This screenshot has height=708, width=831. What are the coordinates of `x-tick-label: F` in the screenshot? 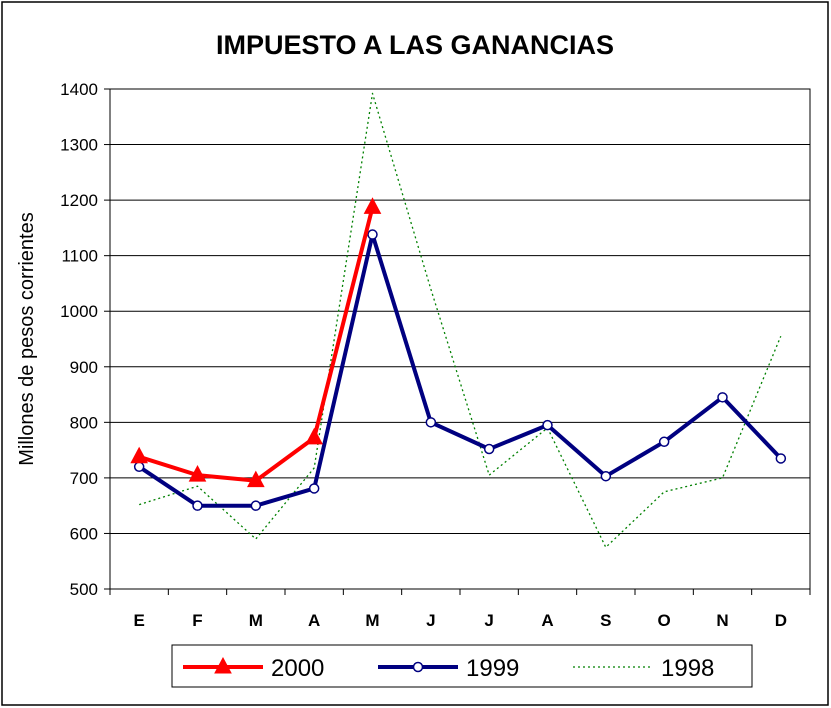 It's located at (197, 620).